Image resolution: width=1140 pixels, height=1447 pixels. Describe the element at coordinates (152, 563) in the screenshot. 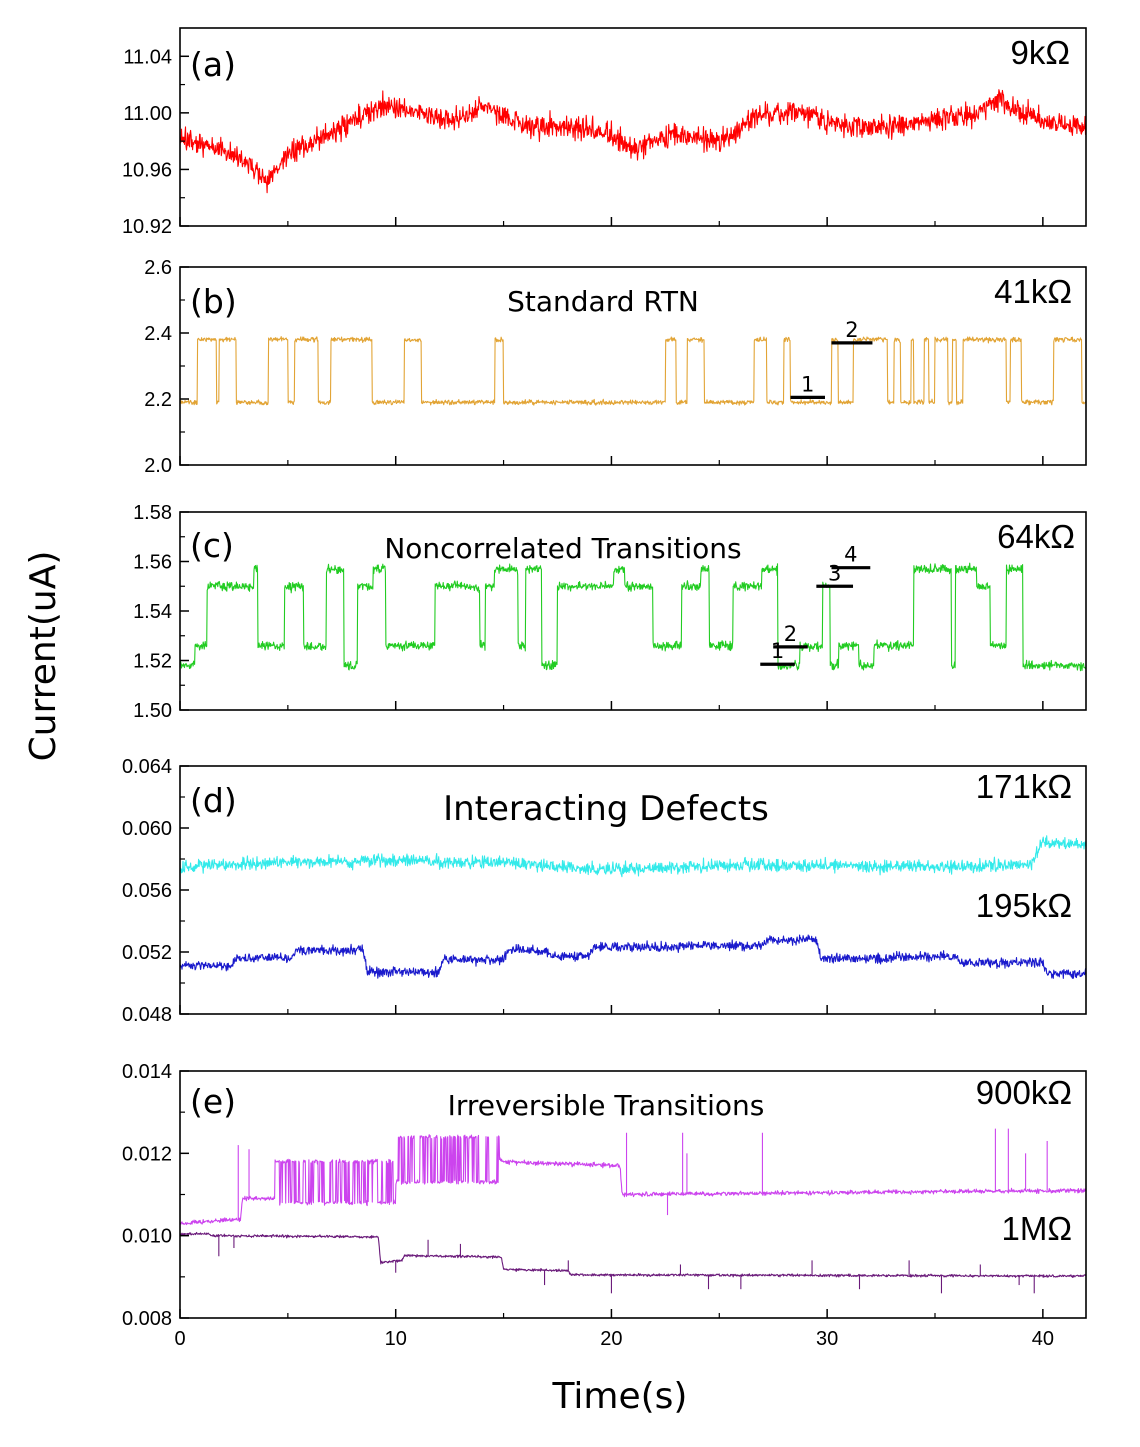

I see `y-tick-label: 1.56` at that location.